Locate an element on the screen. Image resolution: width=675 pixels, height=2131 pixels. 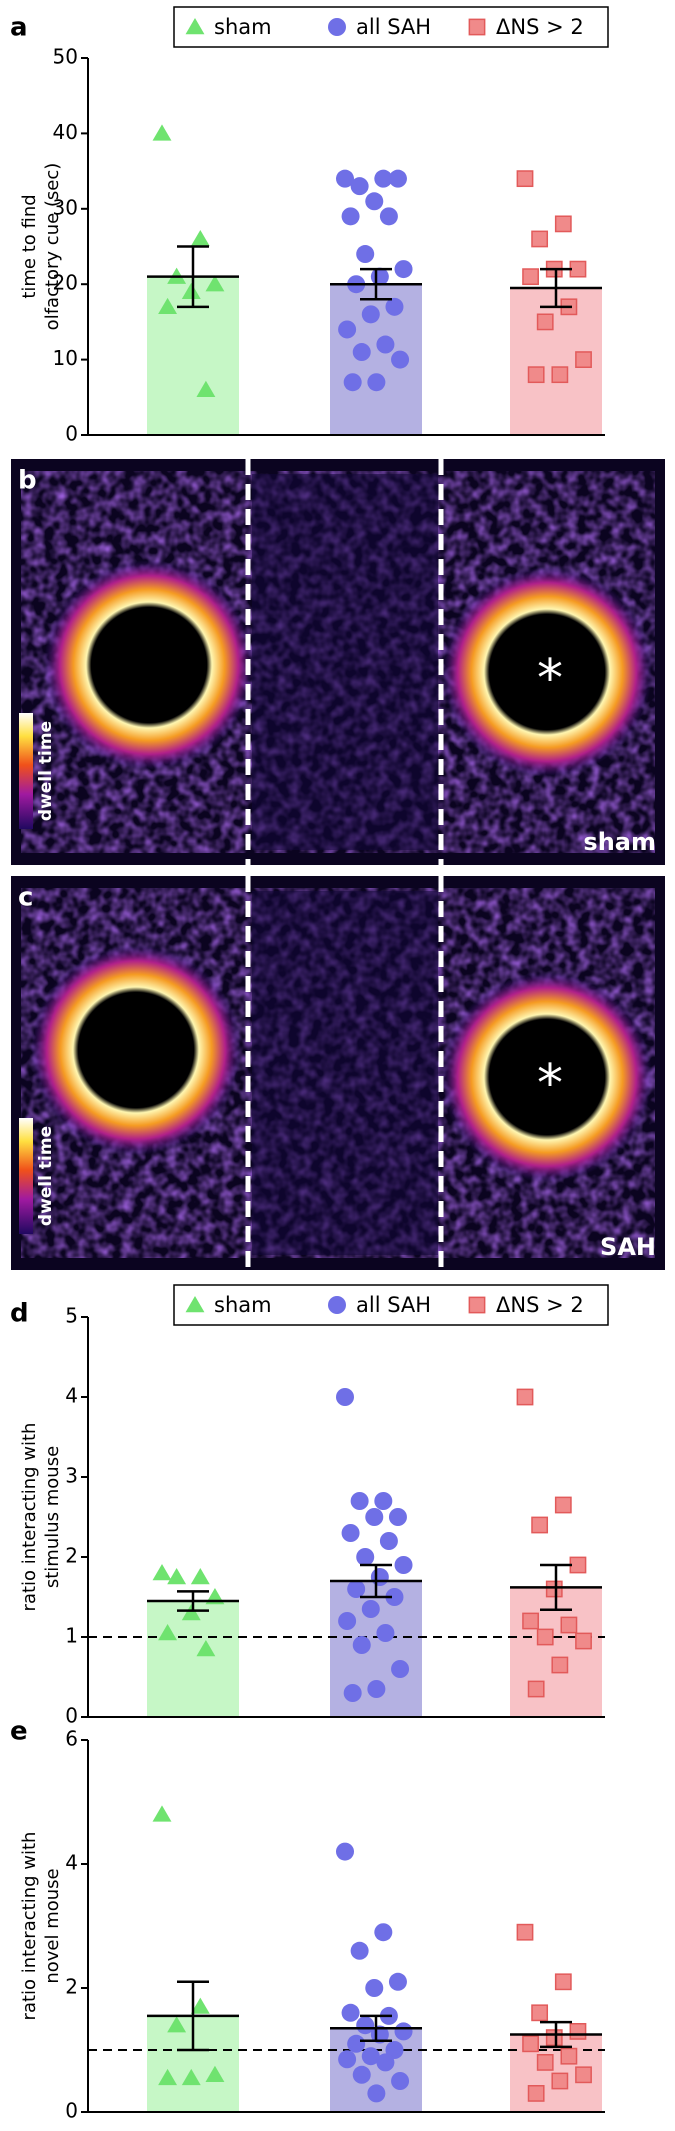
panel-letter: d is located at coordinates (19, 1314).